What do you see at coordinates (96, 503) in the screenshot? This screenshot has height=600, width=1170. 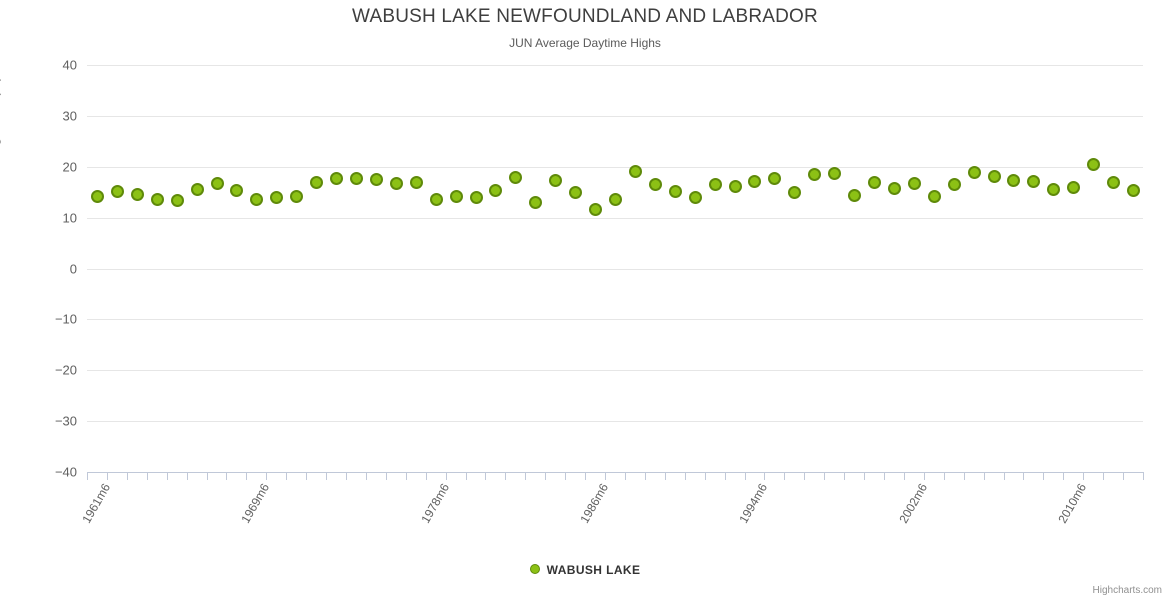 I see `x-axis-tick-label: 1961m6` at bounding box center [96, 503].